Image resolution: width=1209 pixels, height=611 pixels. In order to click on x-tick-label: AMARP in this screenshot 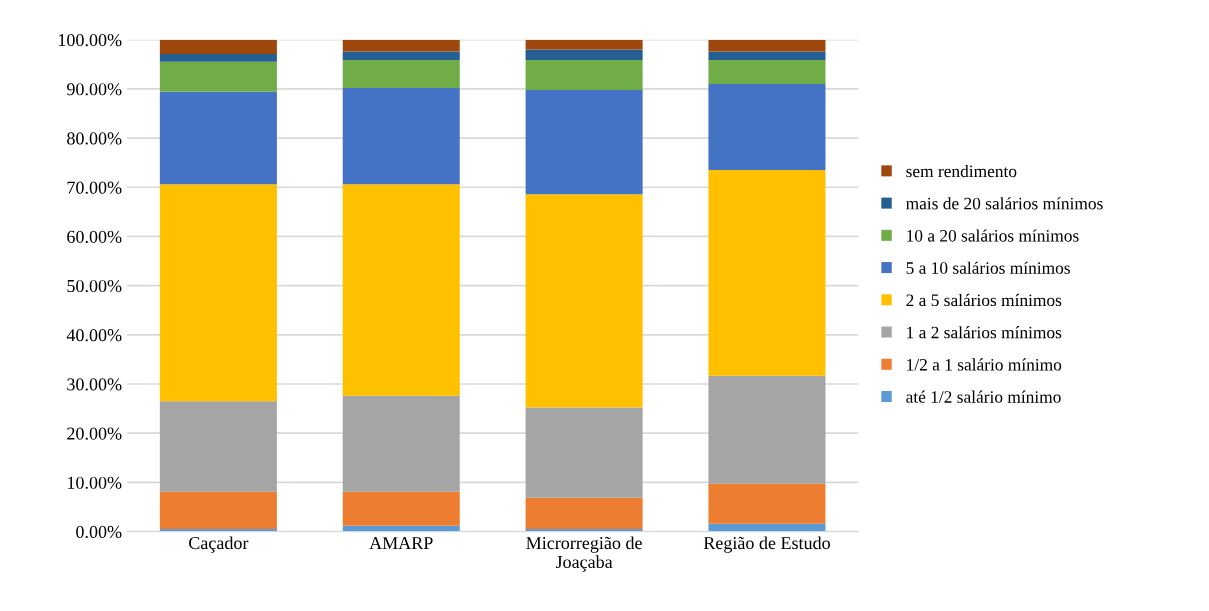, I will do `click(401, 543)`.